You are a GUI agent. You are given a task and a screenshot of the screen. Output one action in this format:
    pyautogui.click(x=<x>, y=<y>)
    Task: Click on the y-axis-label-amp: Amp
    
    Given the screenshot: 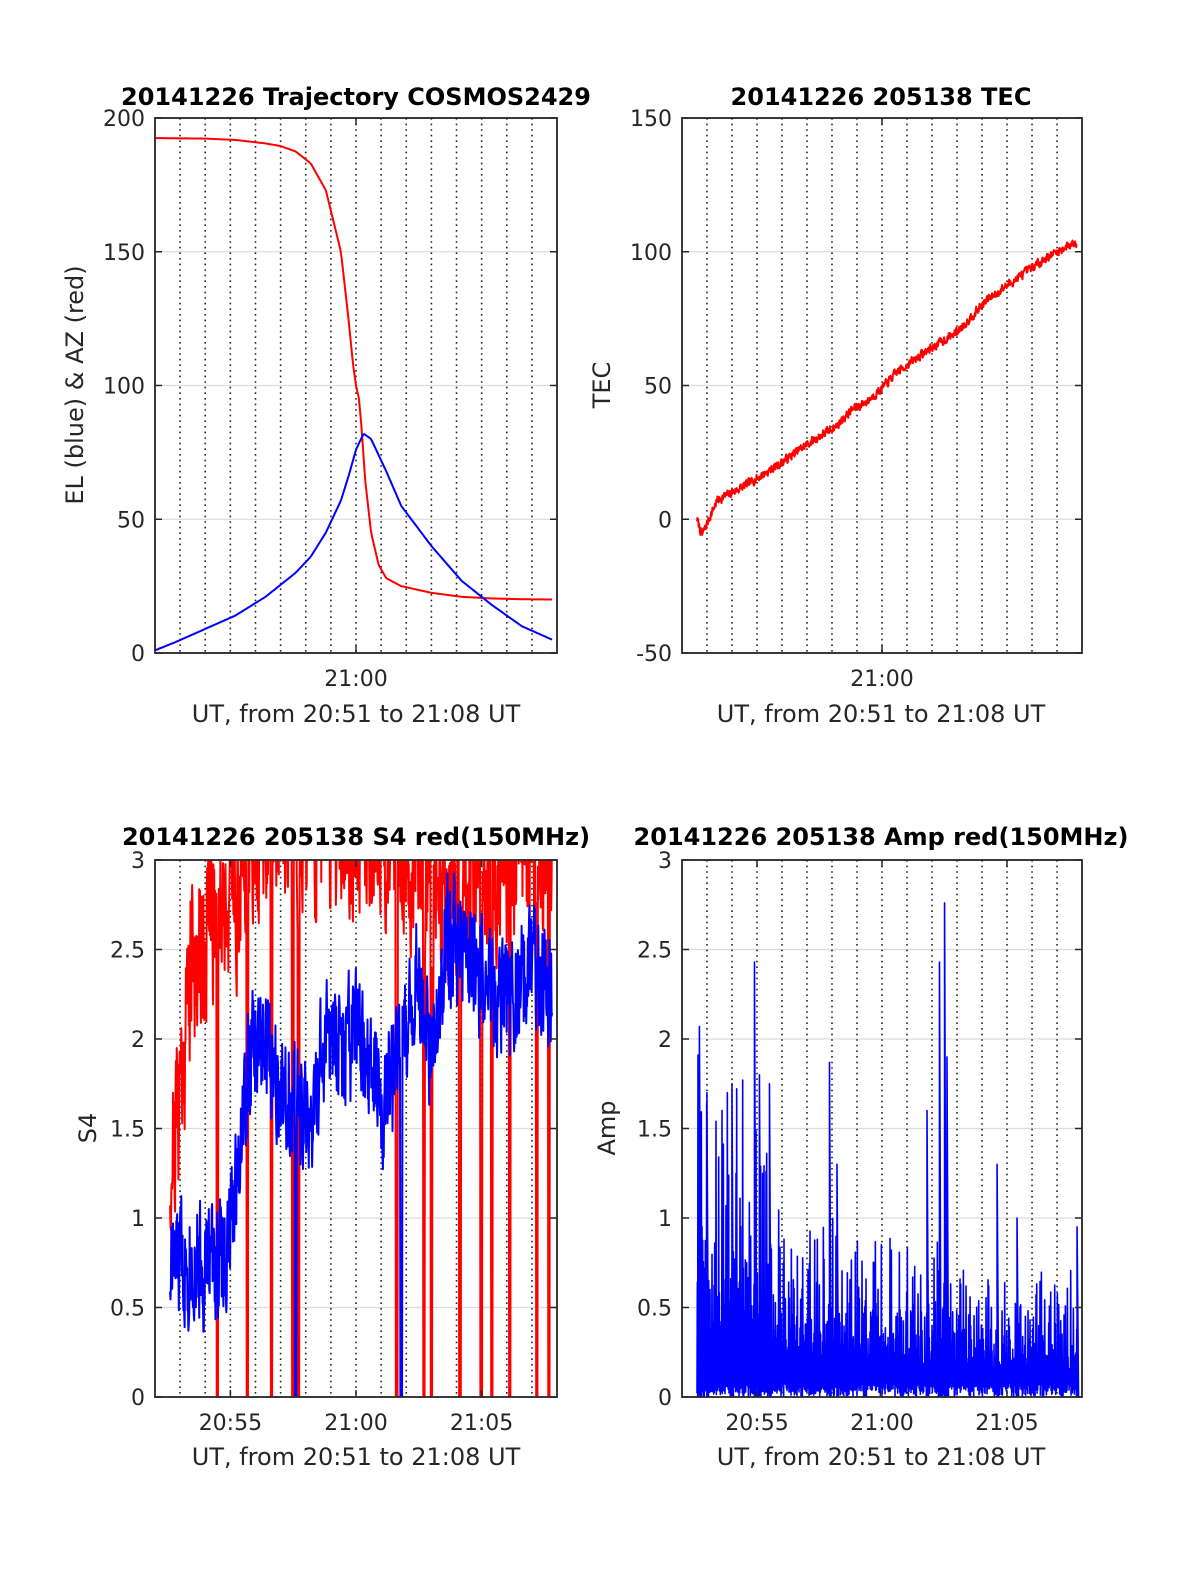 What is the action you would take?
    pyautogui.click(x=607, y=1127)
    